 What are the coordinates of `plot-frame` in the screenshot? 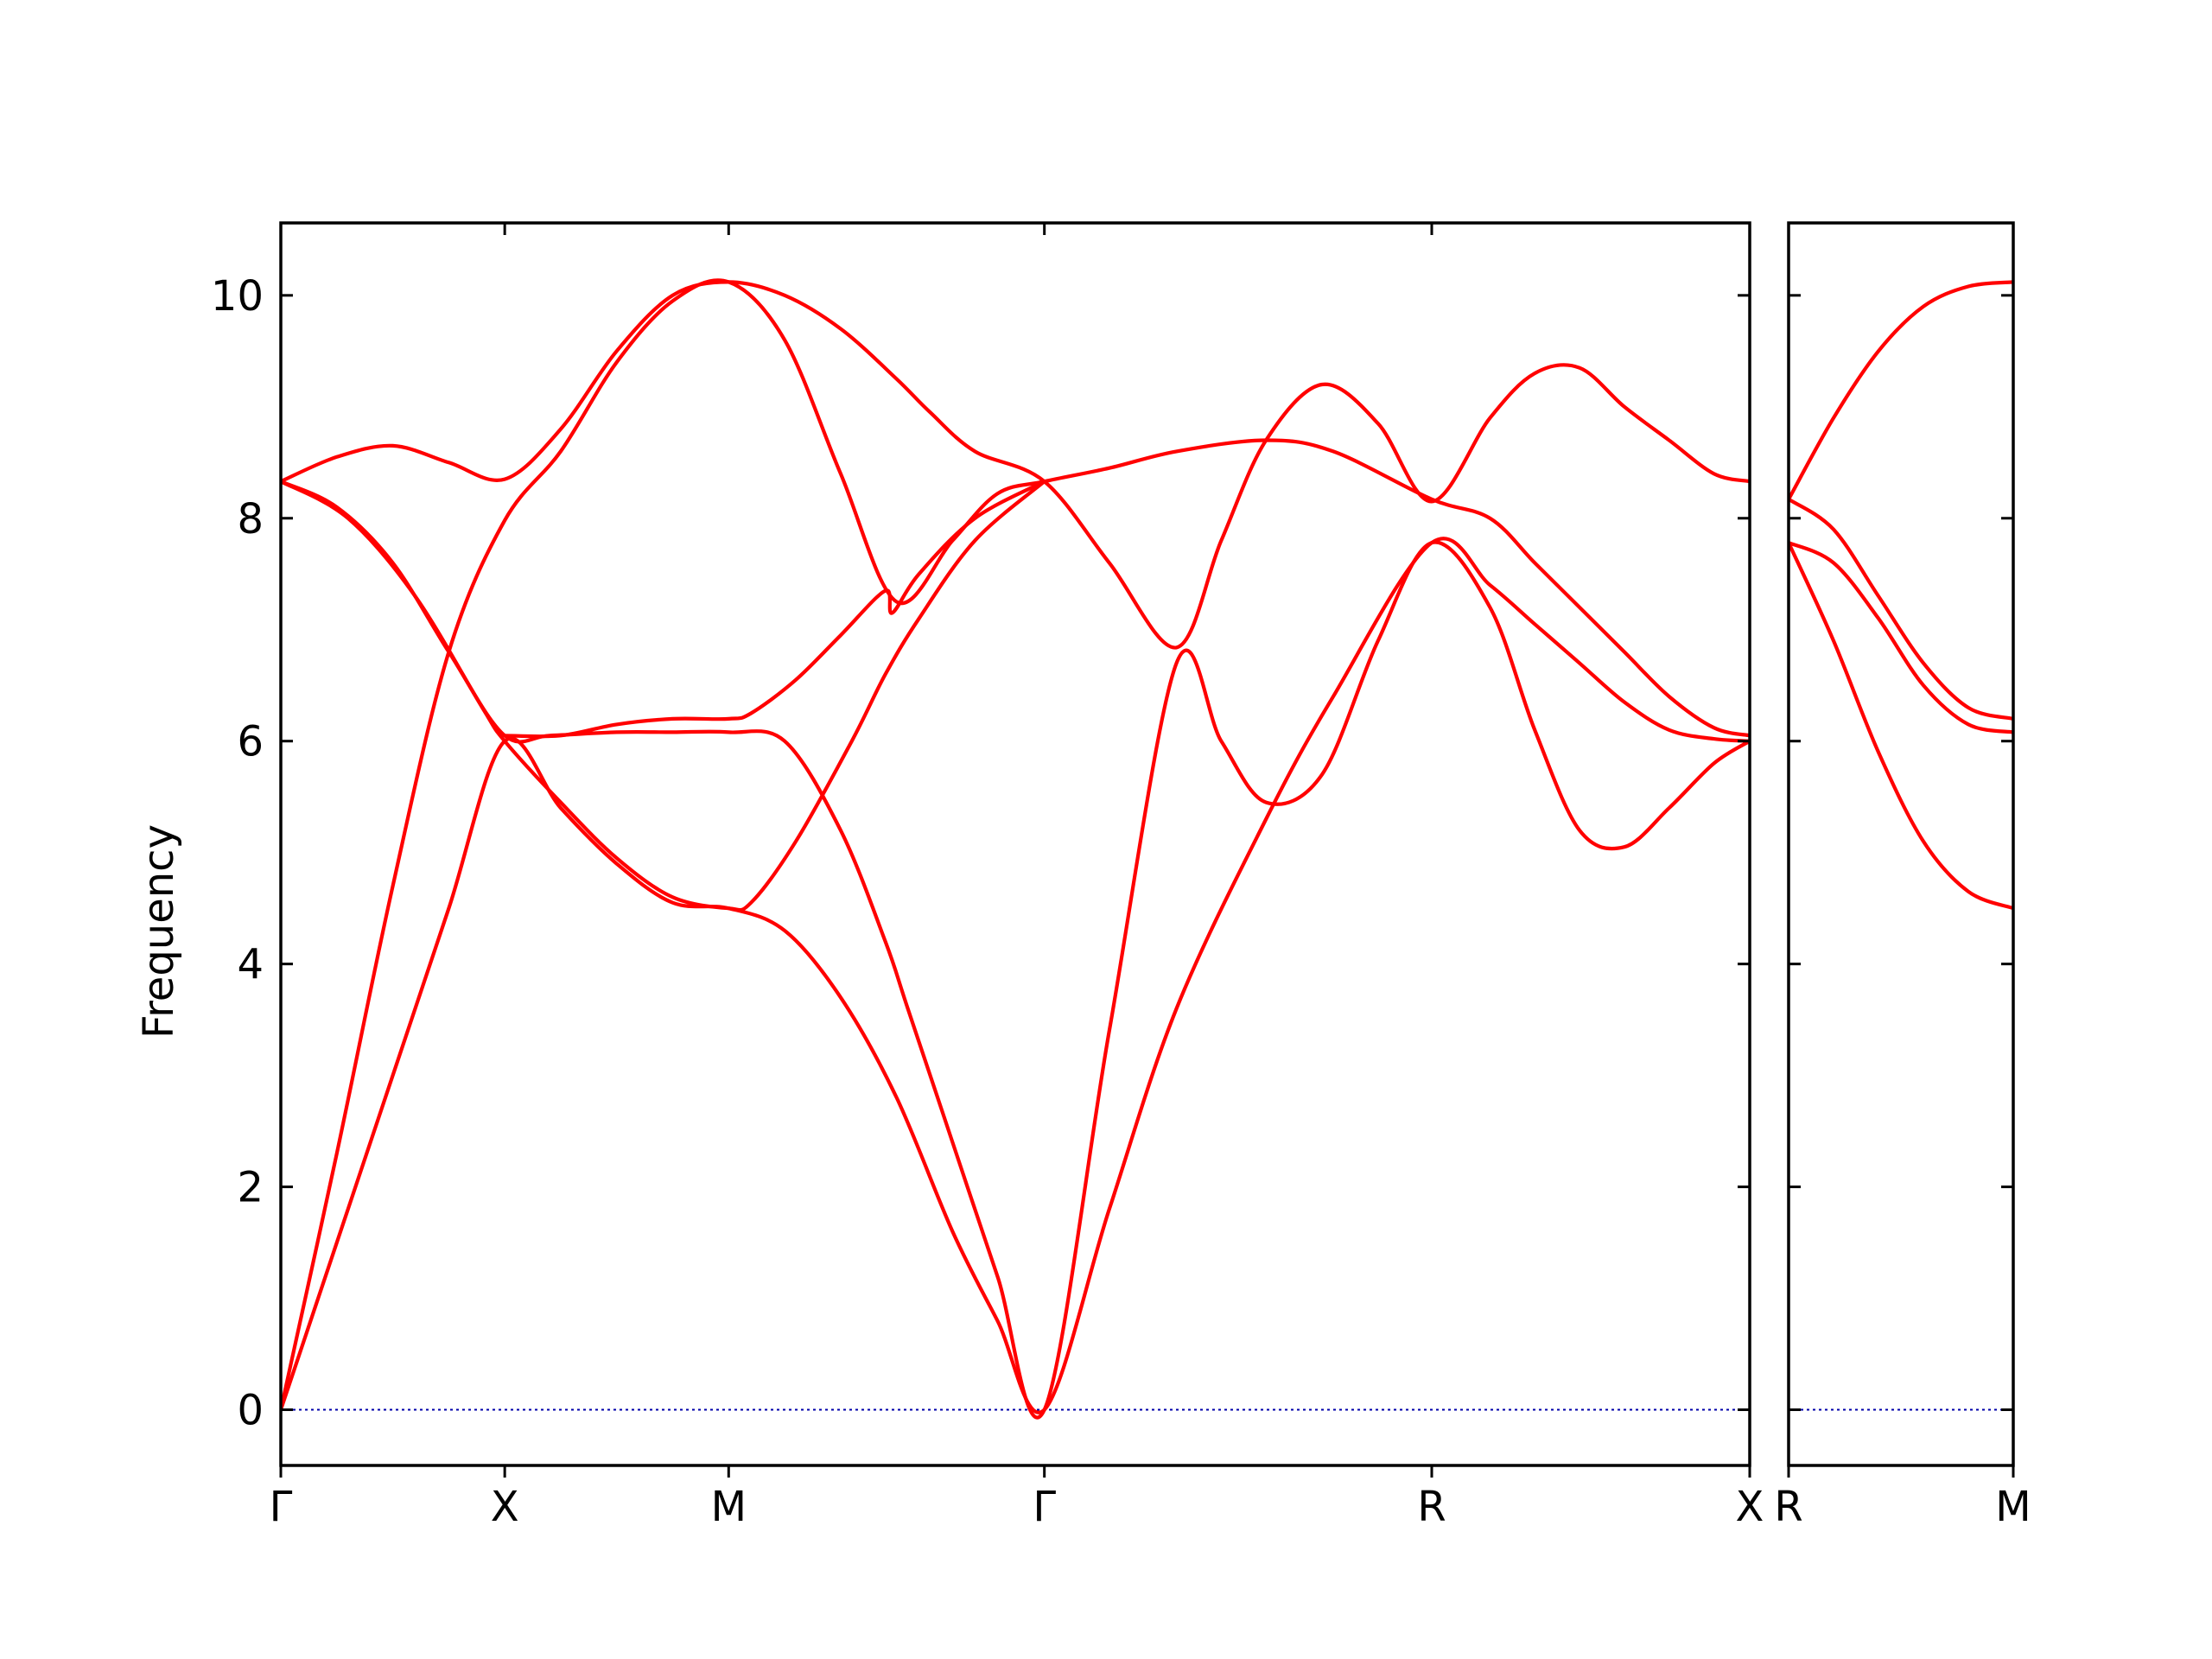 It's located at (1901, 844).